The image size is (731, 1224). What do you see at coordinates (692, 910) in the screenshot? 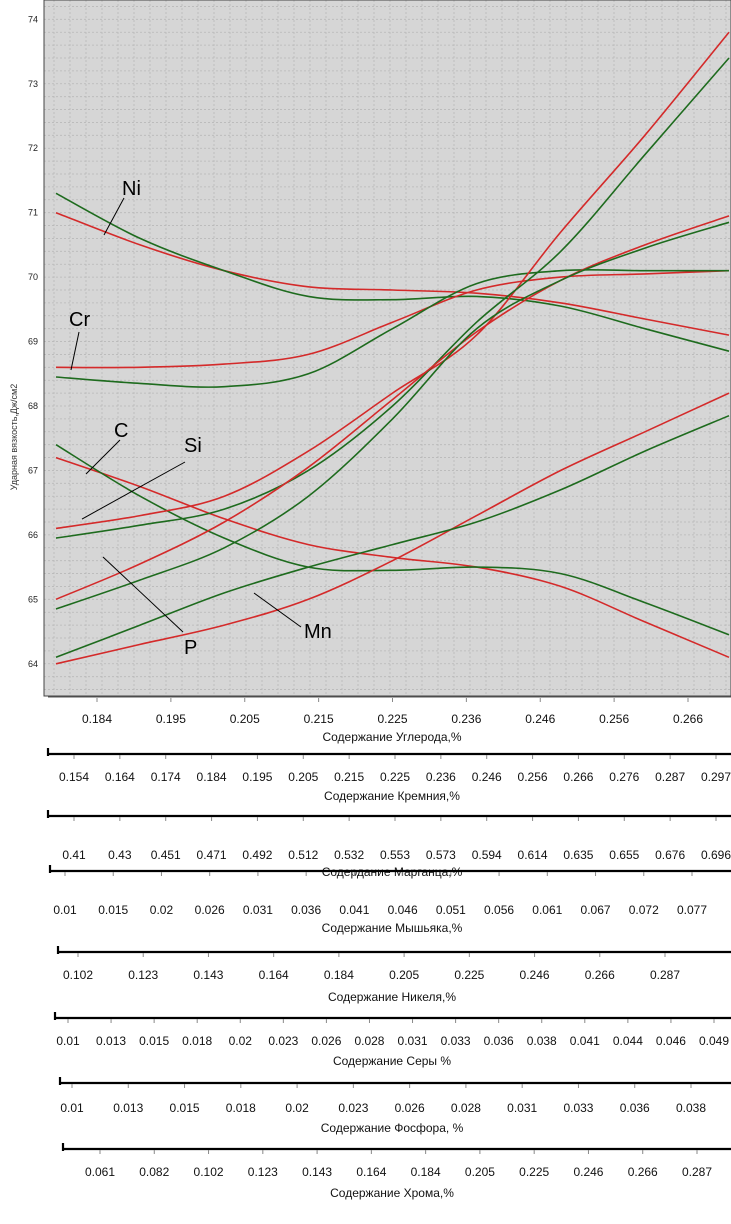
I see `x-tick-label: 0.077` at bounding box center [692, 910].